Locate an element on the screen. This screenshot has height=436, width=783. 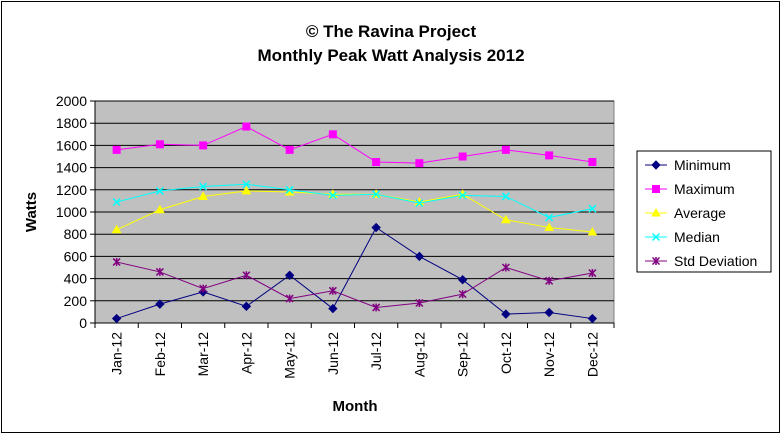
legend-item: Minimum is located at coordinates (688, 165).